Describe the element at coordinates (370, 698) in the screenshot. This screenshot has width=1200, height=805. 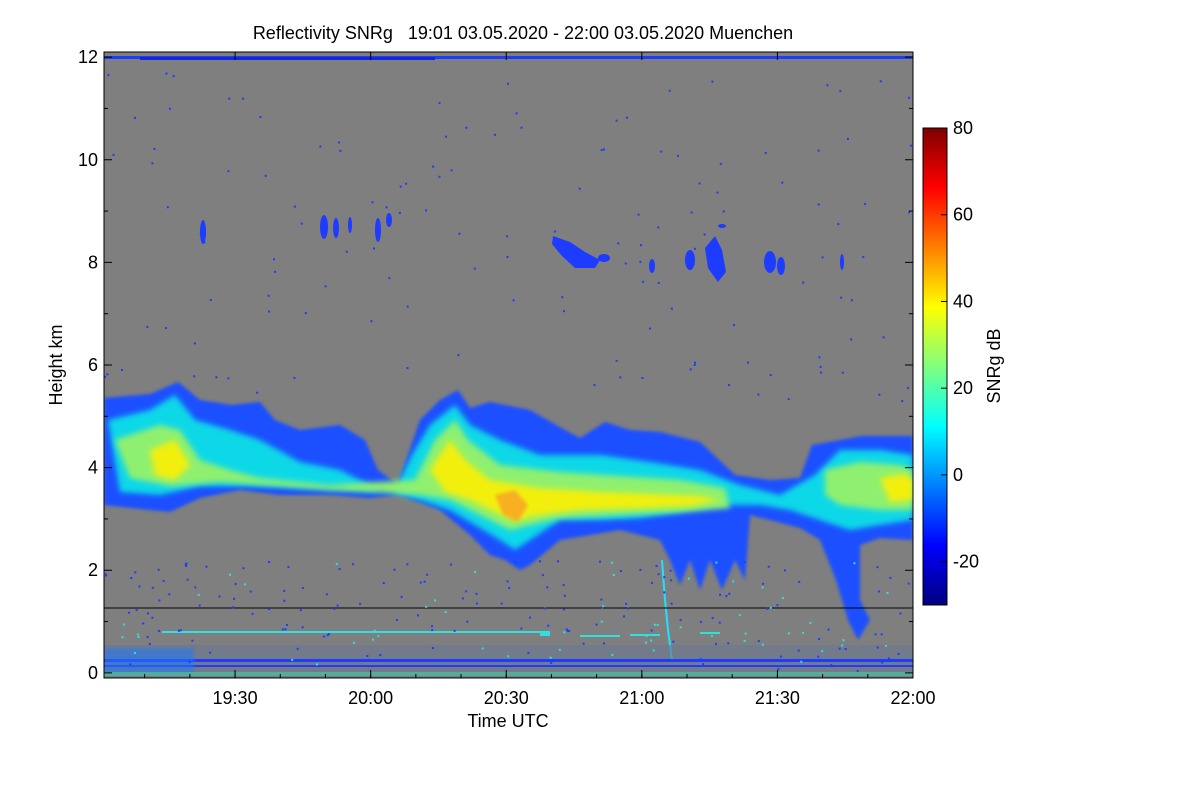
I see `x-tick-label: 20:00` at that location.